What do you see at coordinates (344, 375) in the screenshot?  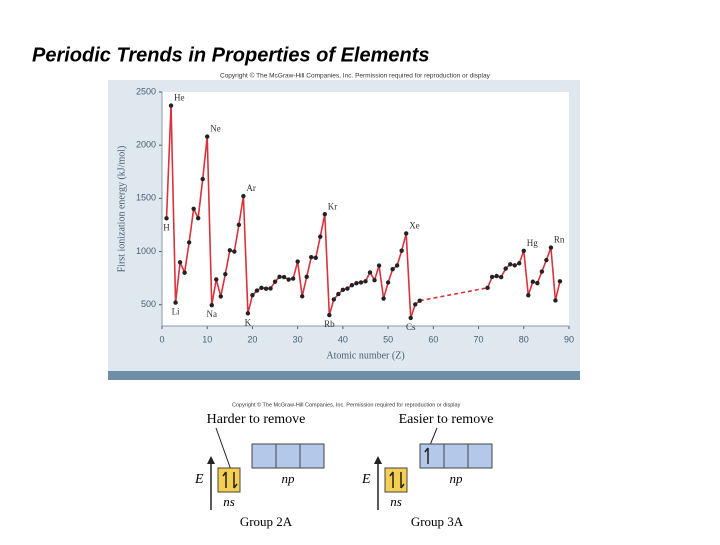 I see `panel-band` at bounding box center [344, 375].